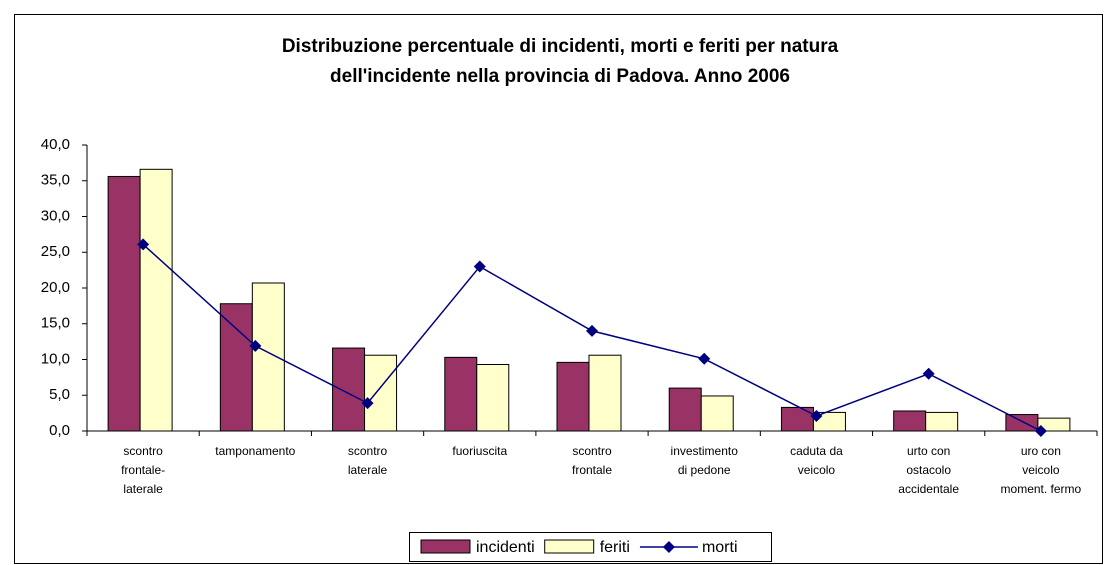 The height and width of the screenshot is (565, 1104). I want to click on x-tick-label: ostacolo, so click(928, 470).